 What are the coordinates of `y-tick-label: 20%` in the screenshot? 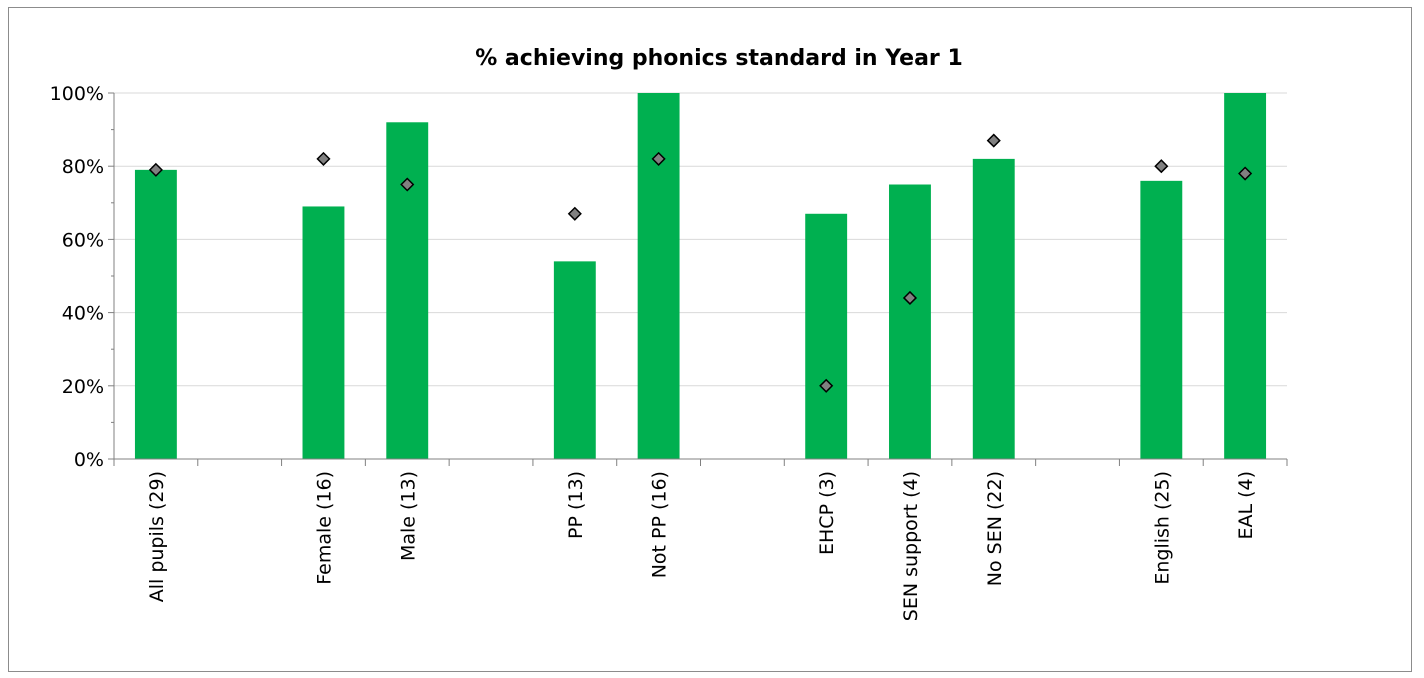 It's located at (83, 387).